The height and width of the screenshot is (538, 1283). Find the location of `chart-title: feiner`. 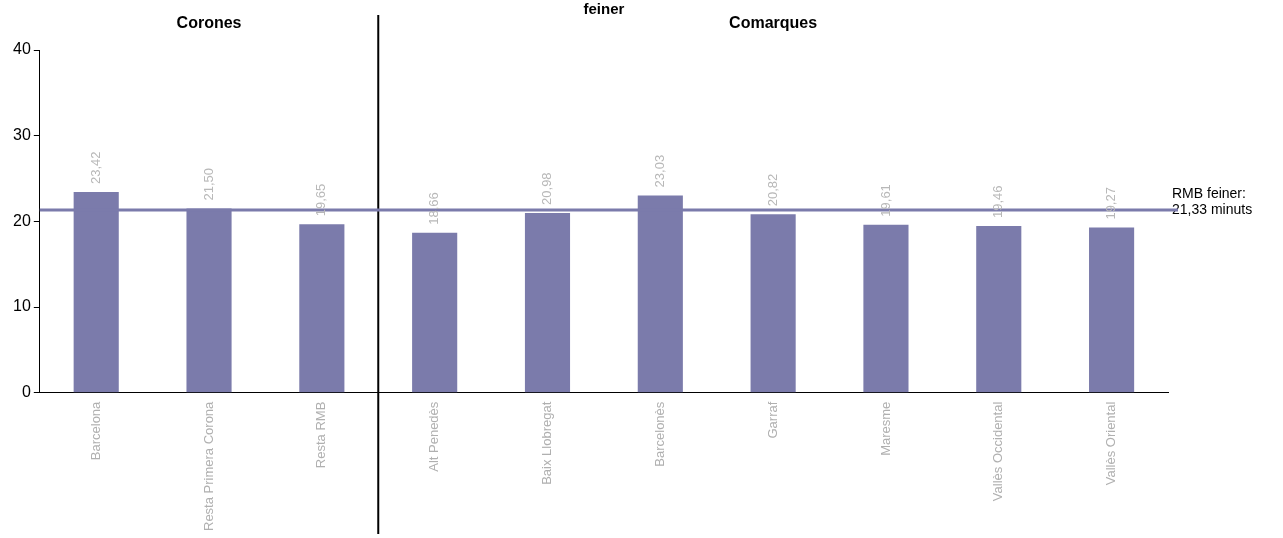

chart-title: feiner is located at coordinates (604, 8).